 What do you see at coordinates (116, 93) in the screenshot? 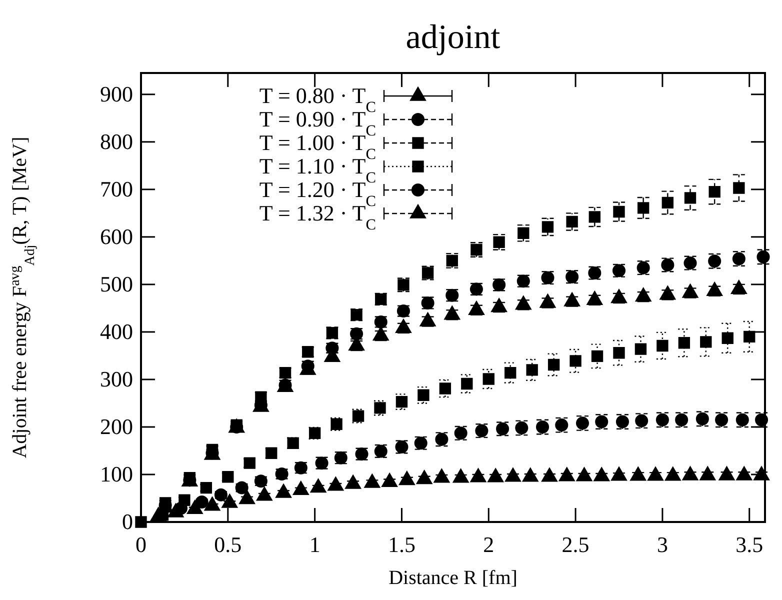
I see `y-tick-label: 900` at bounding box center [116, 93].